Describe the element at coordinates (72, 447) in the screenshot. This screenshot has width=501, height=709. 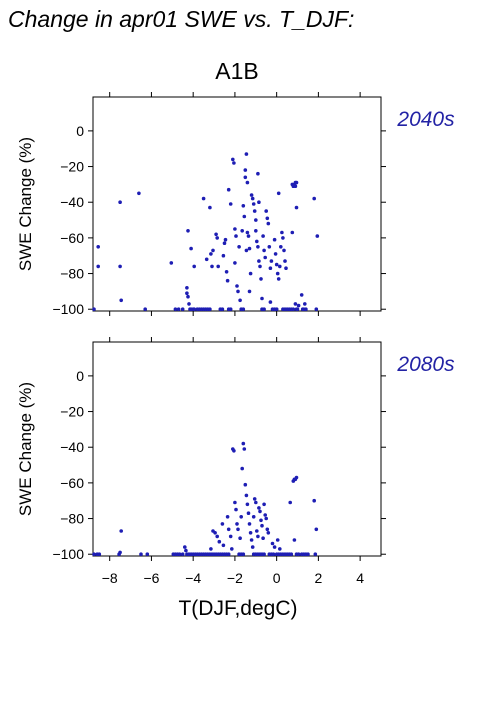
I see `panel-2-ytick-label: −40` at that location.